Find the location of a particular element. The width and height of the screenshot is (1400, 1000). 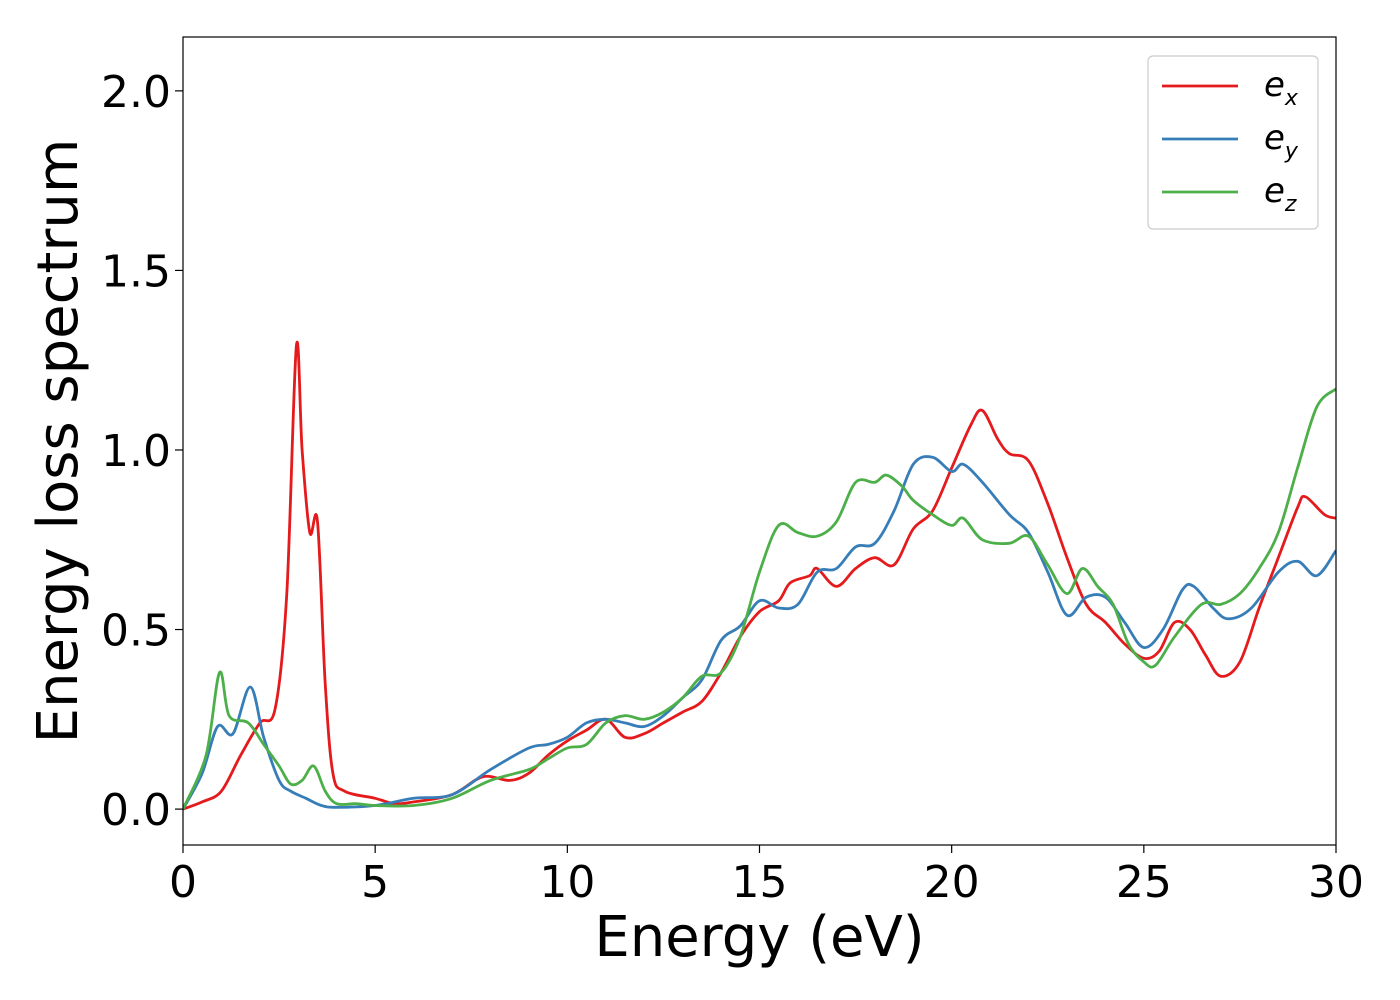

y-tick-label: 0.5 is located at coordinates (136, 631).